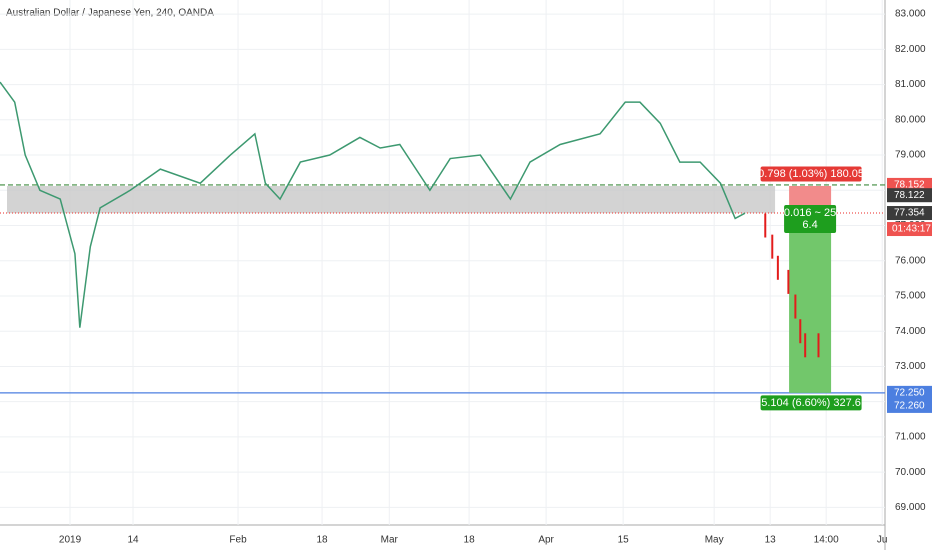  Describe the element at coordinates (910, 296) in the screenshot. I see `y-tick-label: 75.000` at that location.